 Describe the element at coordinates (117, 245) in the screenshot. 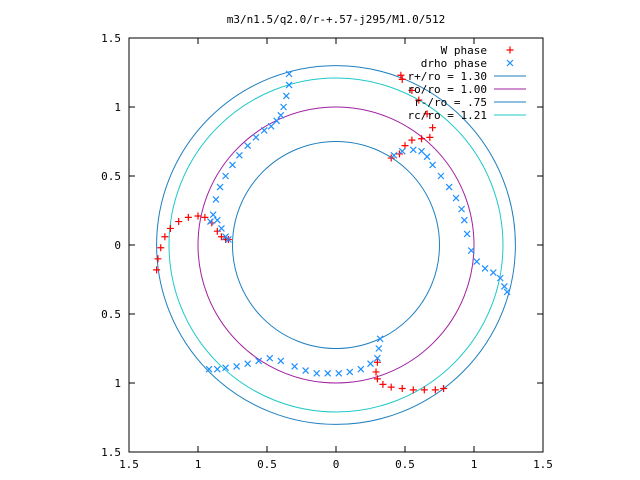

I see `y-tick-label: 0` at that location.